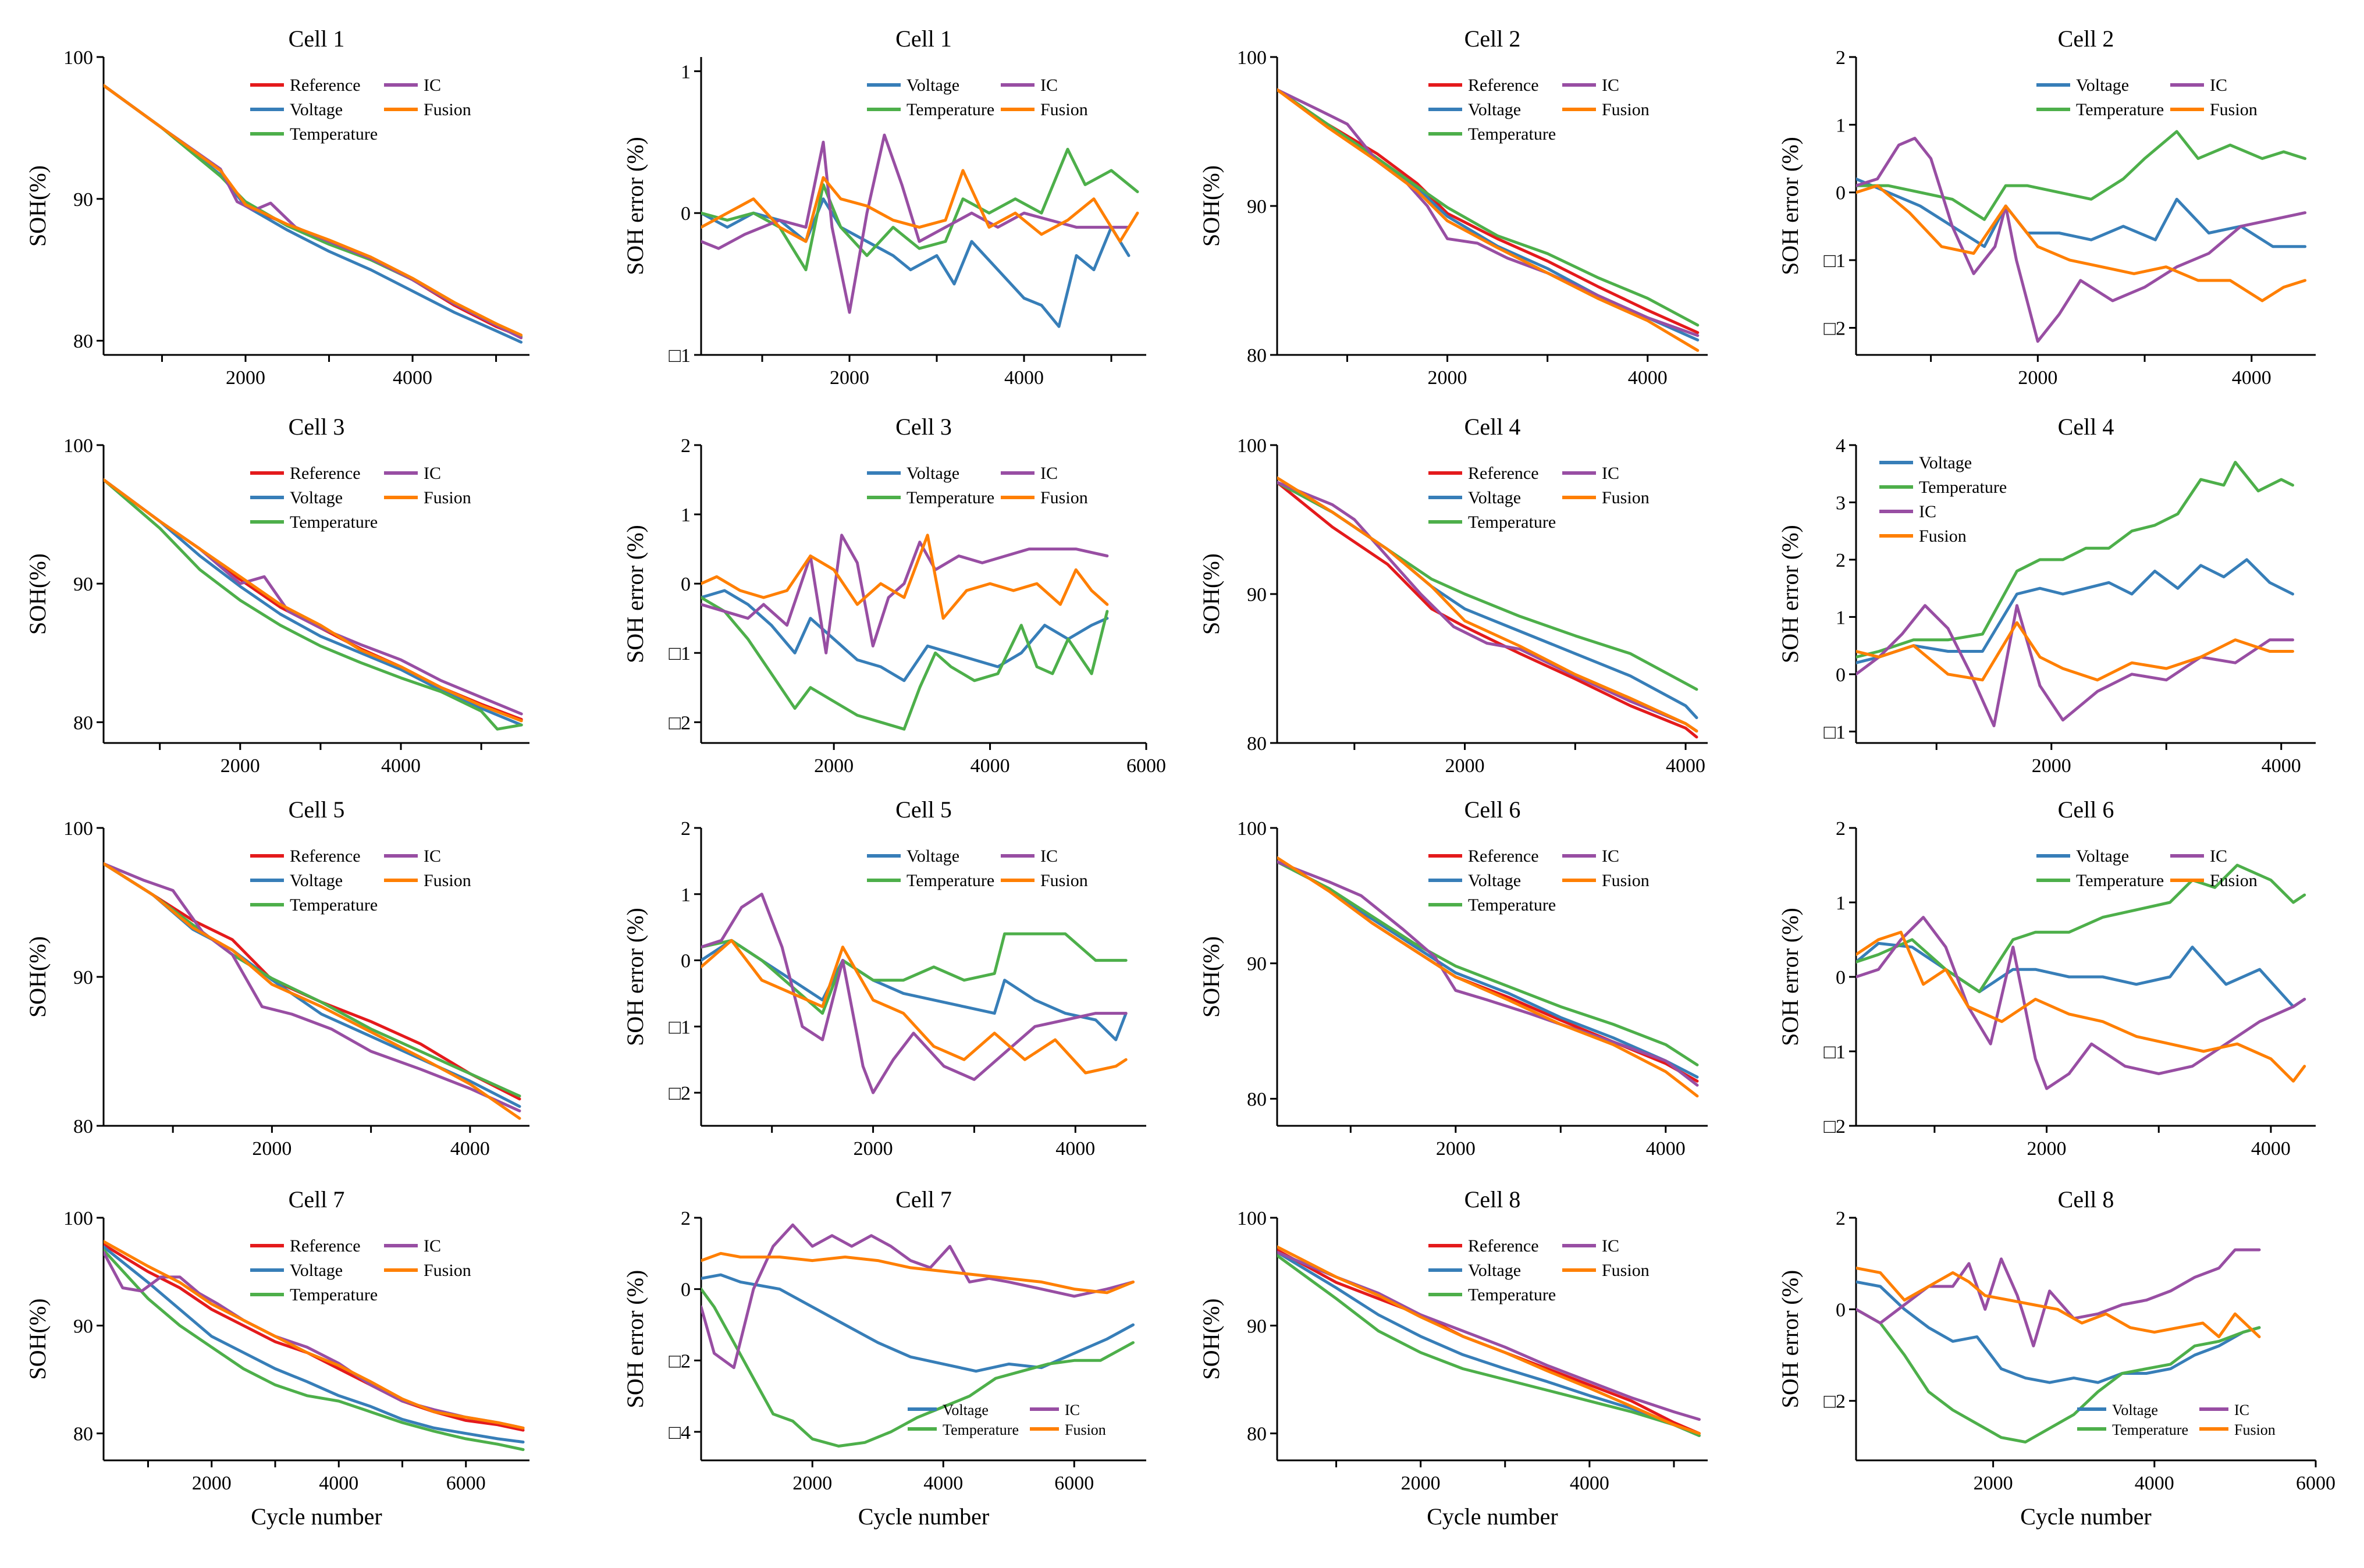 This screenshot has width=2364, height=1568. I want to click on y-tick-label: □2, so click(680, 1093).